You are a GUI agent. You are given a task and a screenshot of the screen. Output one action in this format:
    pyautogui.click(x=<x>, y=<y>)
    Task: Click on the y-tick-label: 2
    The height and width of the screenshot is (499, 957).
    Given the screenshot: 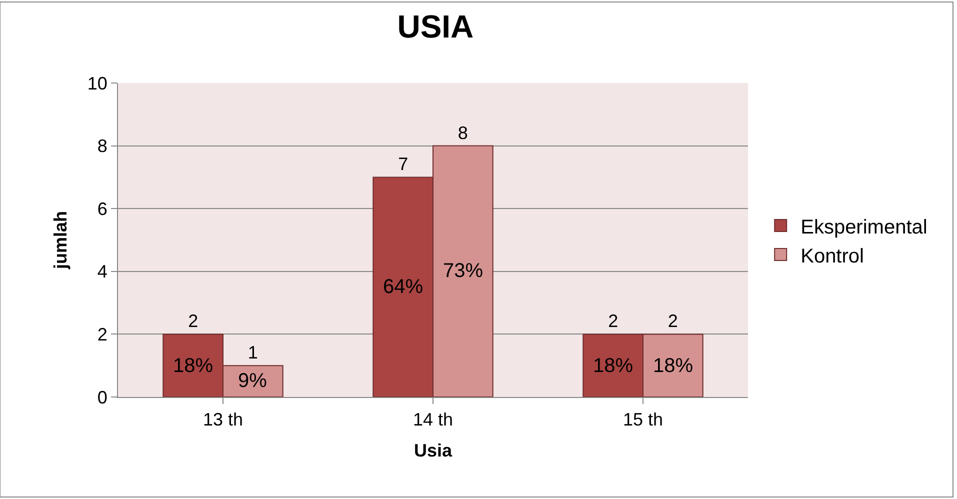 What is the action you would take?
    pyautogui.click(x=102, y=334)
    